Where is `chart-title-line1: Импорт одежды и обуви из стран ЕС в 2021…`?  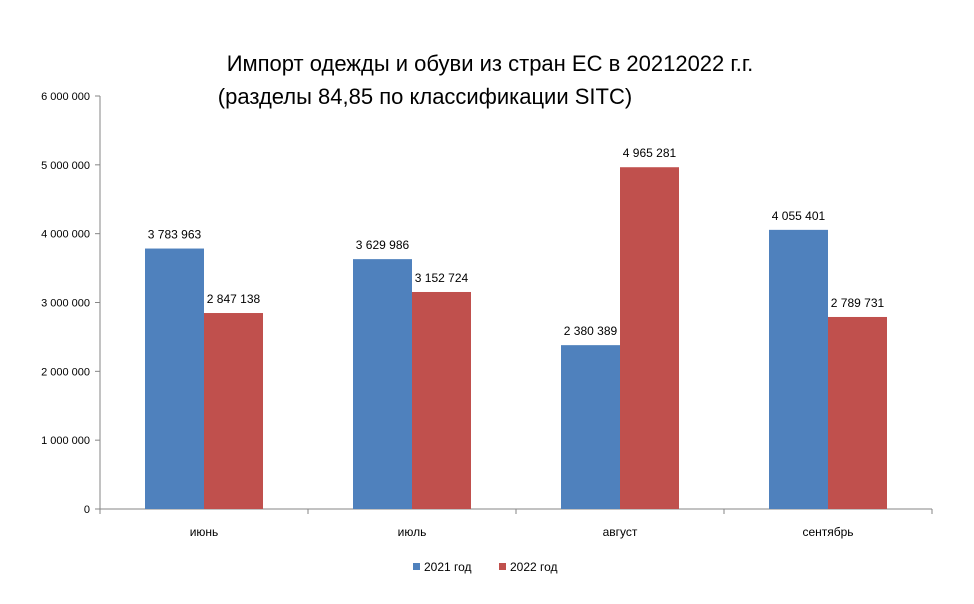 chart-title-line1: Импорт одежды и обуви из стран ЕС в 2021… is located at coordinates (490, 63).